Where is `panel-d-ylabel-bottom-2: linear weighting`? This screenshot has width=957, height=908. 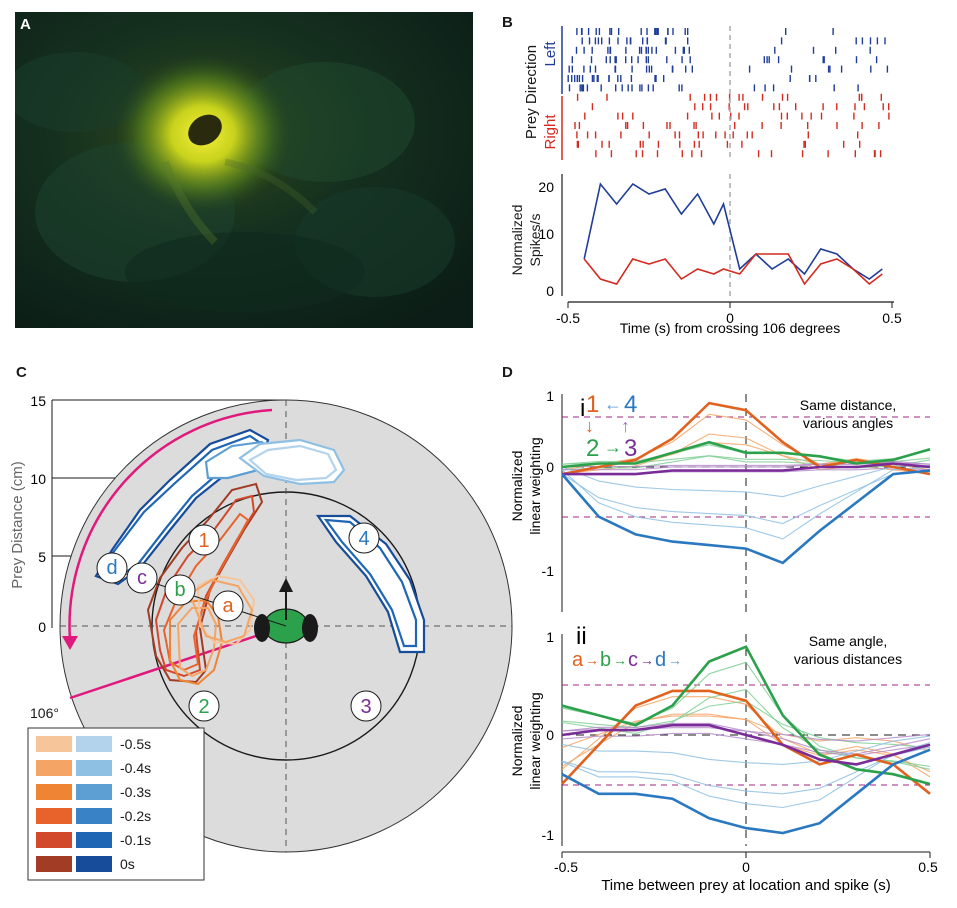
panel-d-ylabel-bottom-2: linear weighting is located at coordinates (535, 740).